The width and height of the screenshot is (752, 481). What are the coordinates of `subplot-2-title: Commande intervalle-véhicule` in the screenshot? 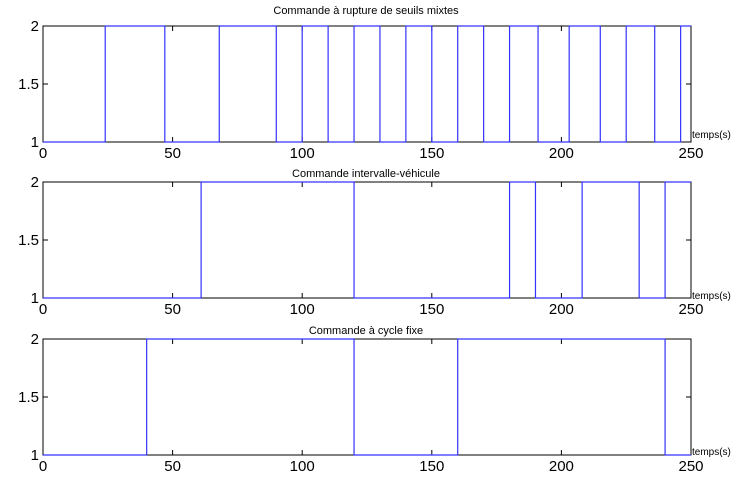 It's located at (366, 174).